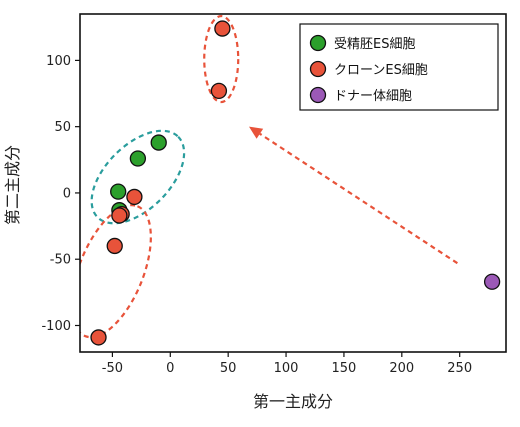 Image resolution: width=520 pixels, height=427 pixels. What do you see at coordinates (114, 246) in the screenshot?
I see `data-point-s1-p5` at bounding box center [114, 246].